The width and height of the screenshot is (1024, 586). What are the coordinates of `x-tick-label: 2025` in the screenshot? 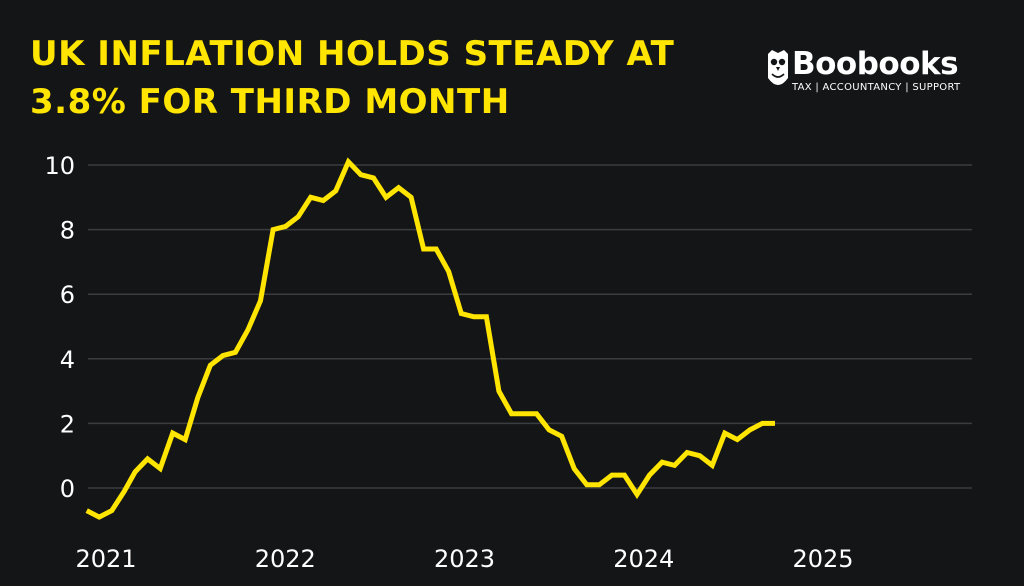 It's located at (822, 559).